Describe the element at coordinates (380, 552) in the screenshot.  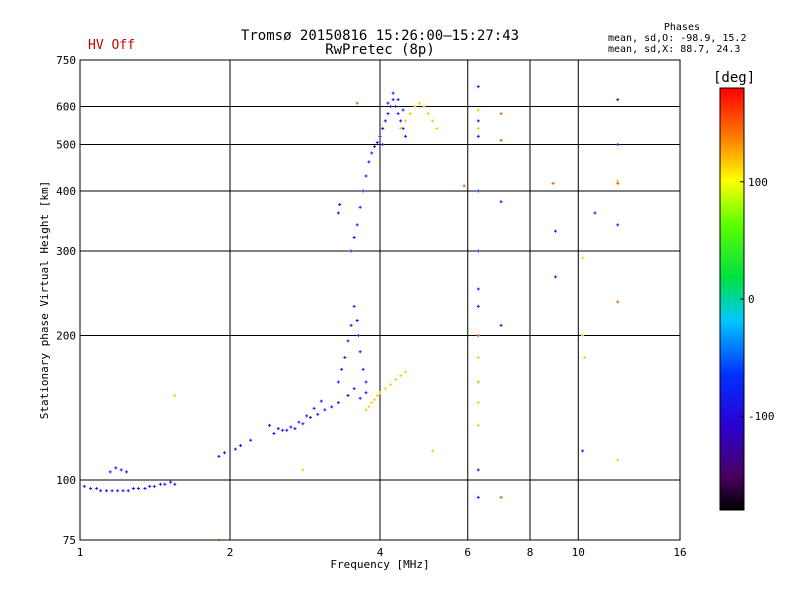
I see `x-tick-label: 4` at that location.